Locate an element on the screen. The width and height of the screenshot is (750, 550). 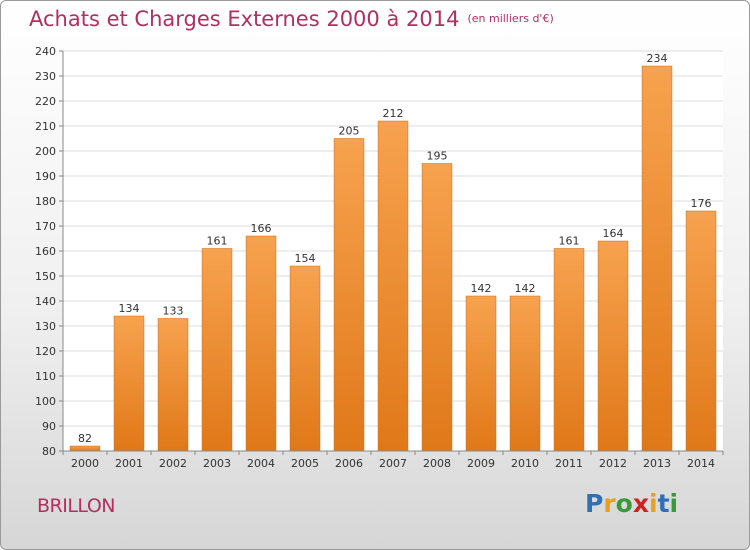
y-tick-label: 100 is located at coordinates (45, 401).